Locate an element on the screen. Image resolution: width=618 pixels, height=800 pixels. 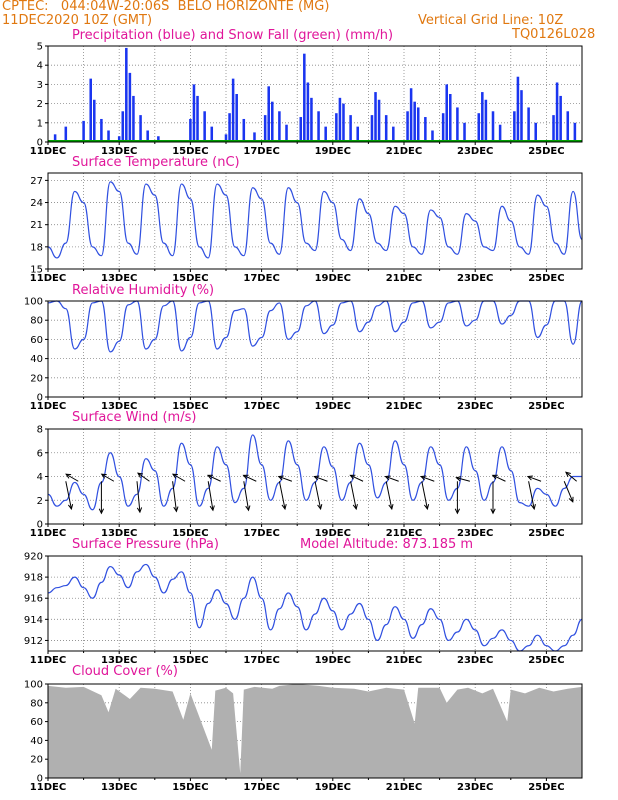
cloud-frame is located at coordinates (315, 731).